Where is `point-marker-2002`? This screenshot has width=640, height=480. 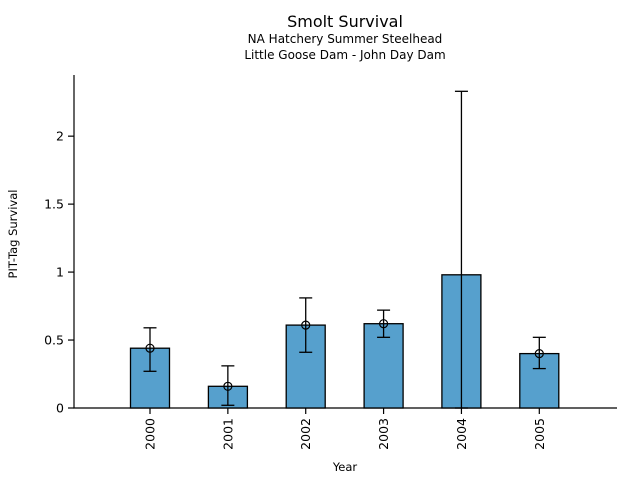 point-marker-2002 is located at coordinates (306, 325).